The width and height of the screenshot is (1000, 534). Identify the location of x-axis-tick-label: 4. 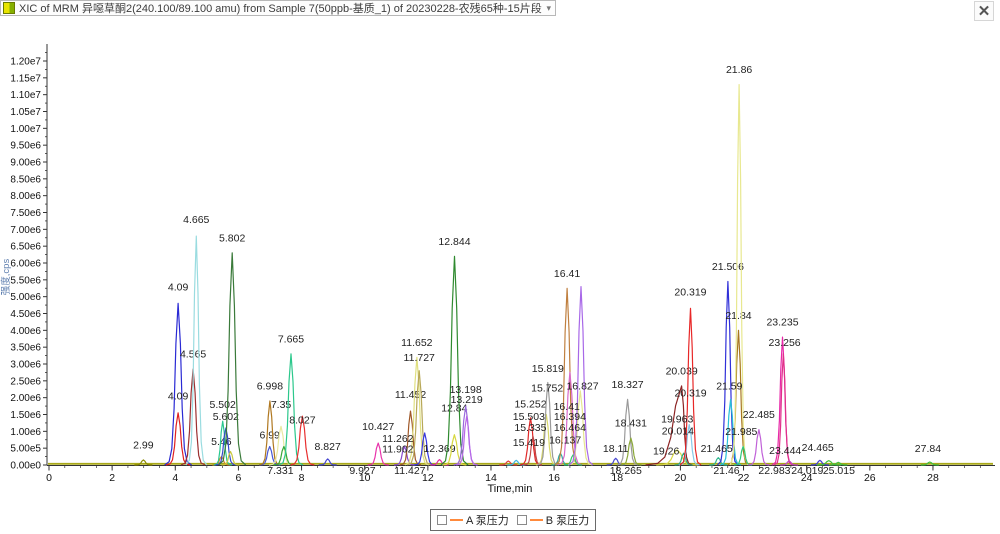
(175, 478).